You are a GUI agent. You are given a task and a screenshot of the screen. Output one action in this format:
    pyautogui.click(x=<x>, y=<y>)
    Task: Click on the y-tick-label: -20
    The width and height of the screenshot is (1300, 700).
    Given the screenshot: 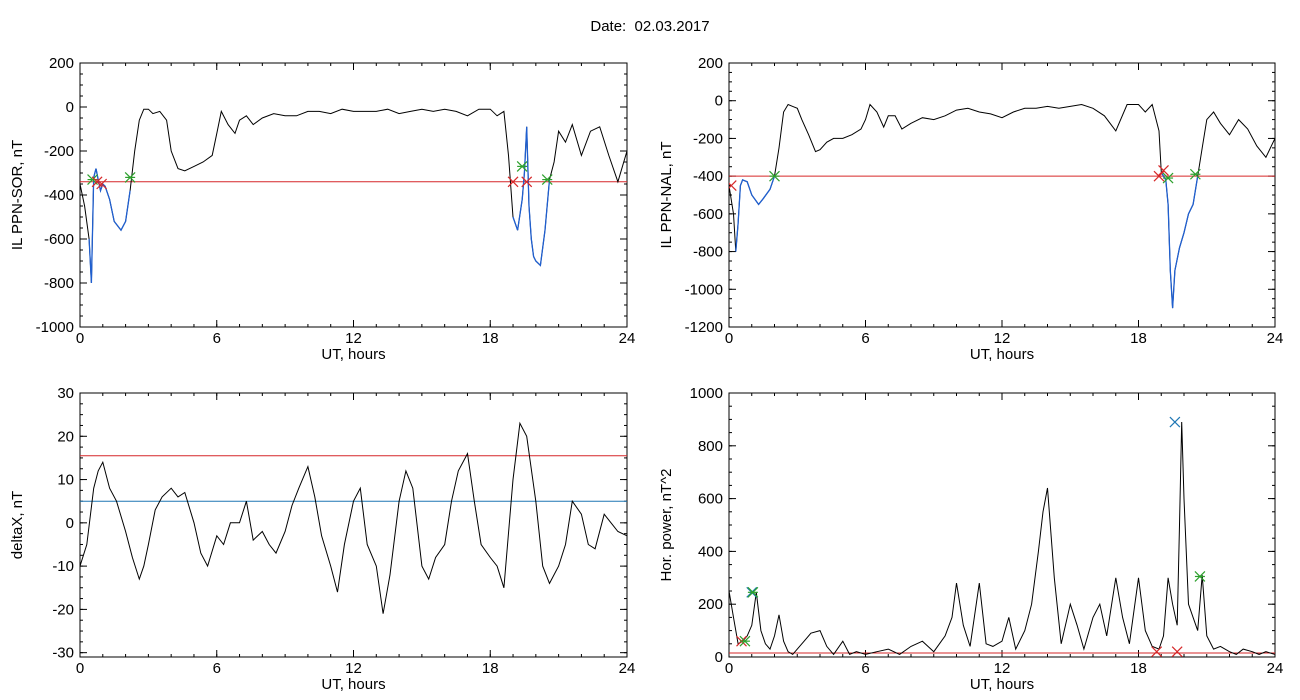 What is the action you would take?
    pyautogui.click(x=63, y=609)
    